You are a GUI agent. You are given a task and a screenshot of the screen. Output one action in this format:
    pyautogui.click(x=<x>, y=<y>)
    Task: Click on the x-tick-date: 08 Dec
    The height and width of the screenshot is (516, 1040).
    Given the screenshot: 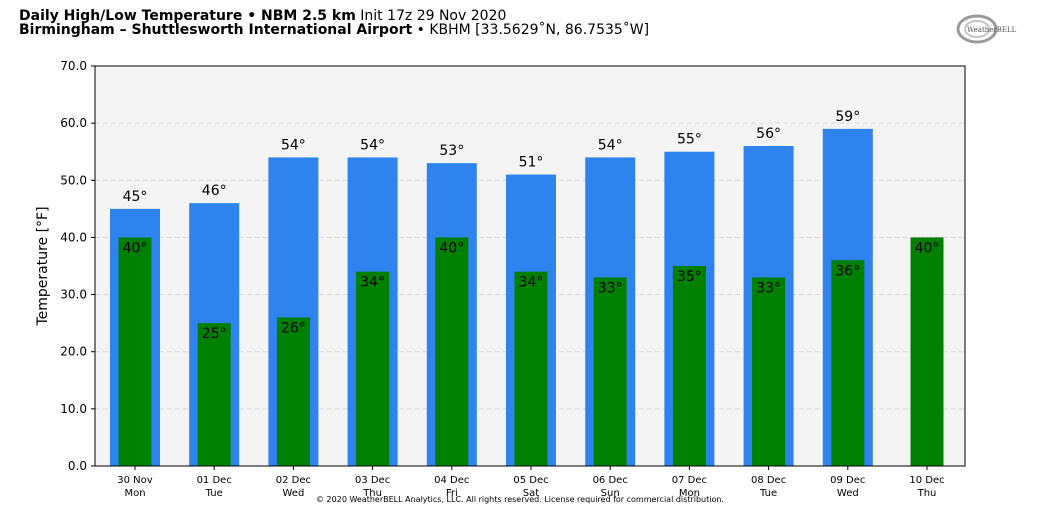 What is the action you would take?
    pyautogui.click(x=768, y=480)
    